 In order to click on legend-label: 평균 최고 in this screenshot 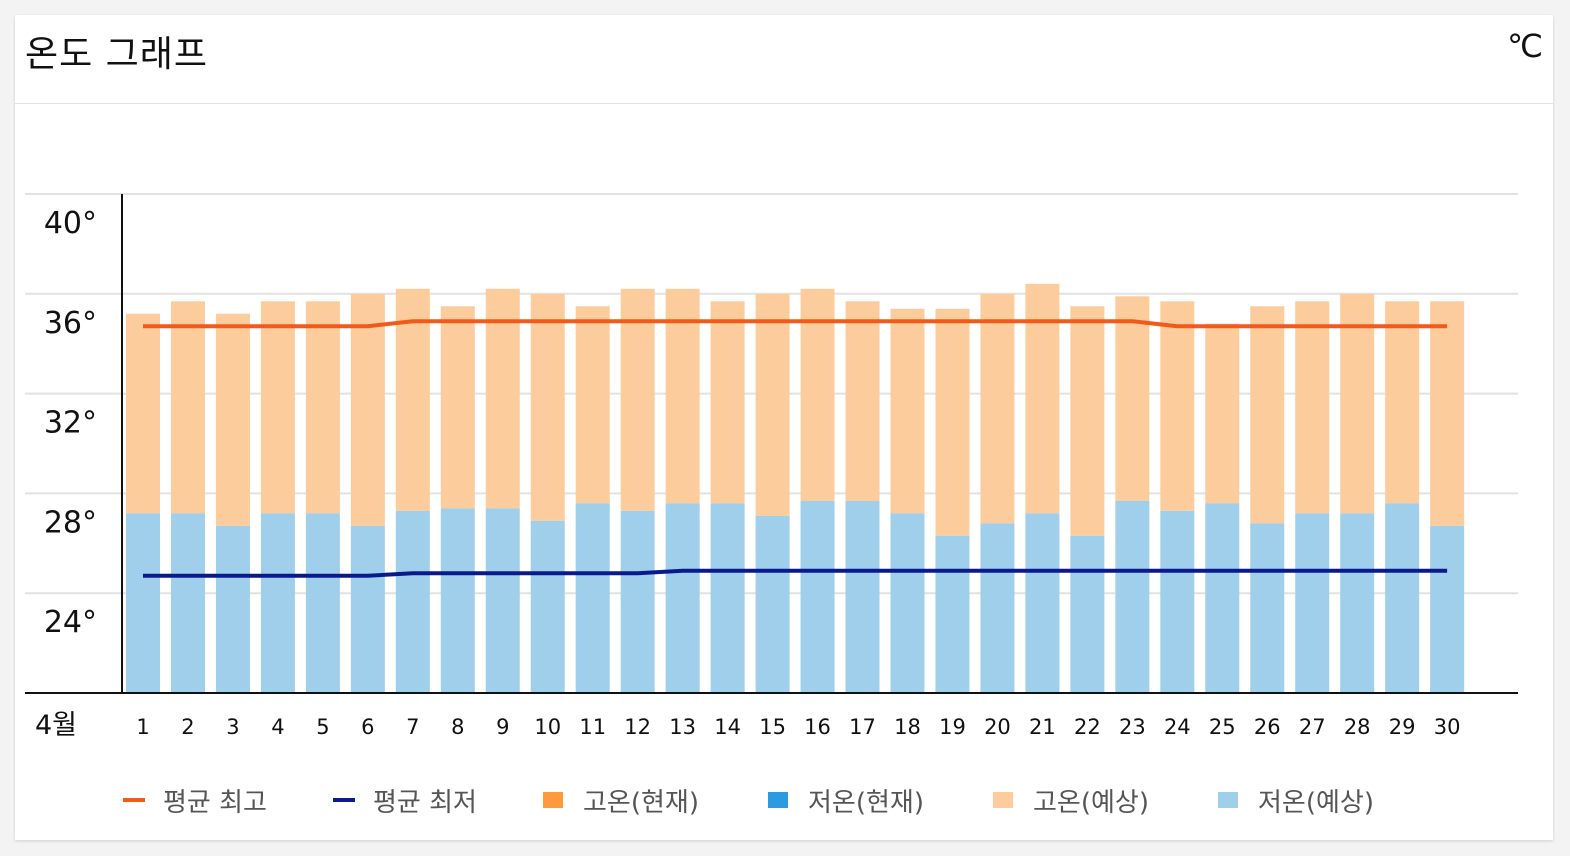, I will do `click(215, 802)`.